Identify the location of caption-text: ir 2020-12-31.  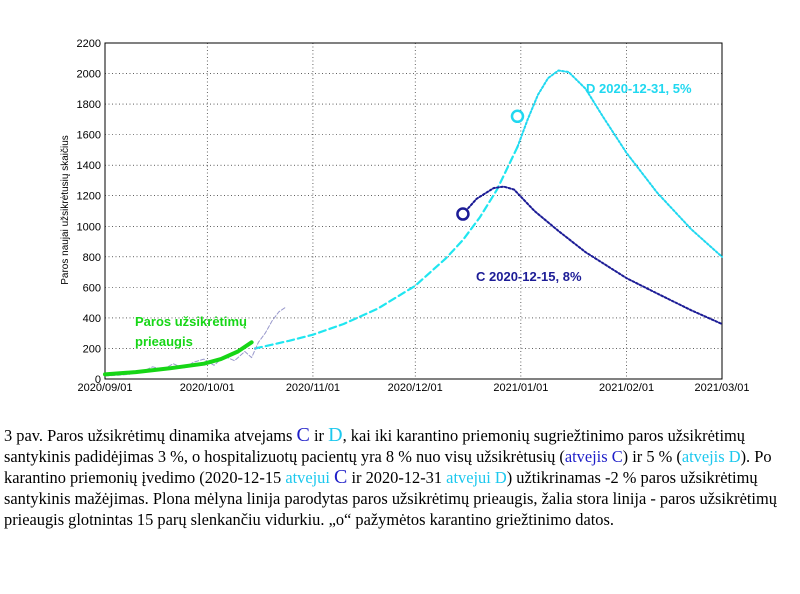
(397, 477).